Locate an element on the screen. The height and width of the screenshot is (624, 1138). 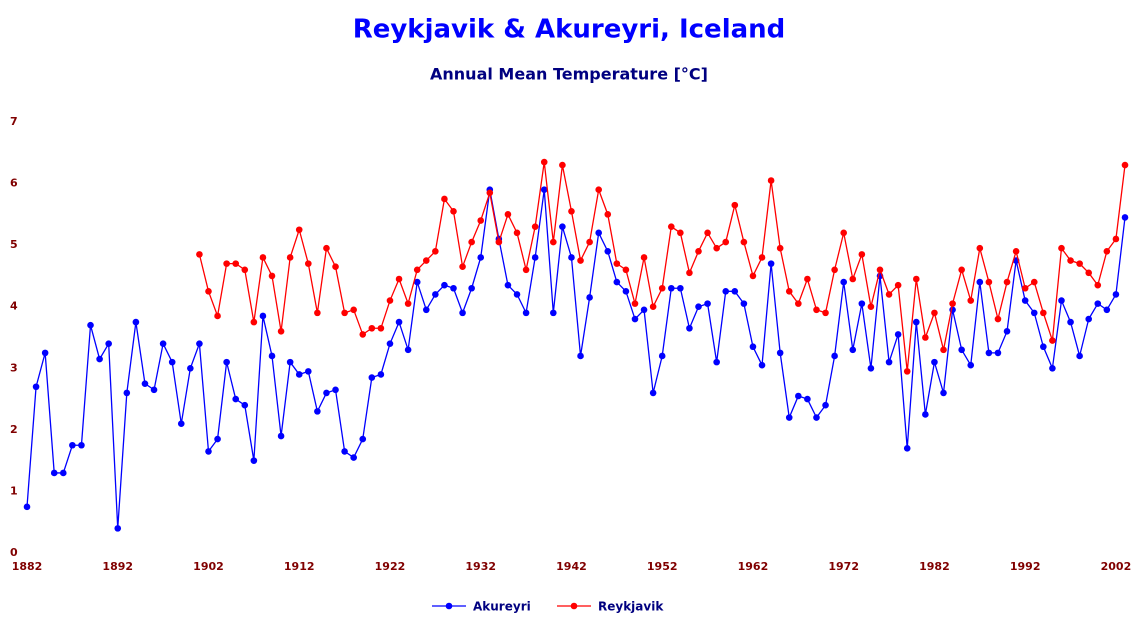
x-tick-label: 1902 is located at coordinates (208, 566).